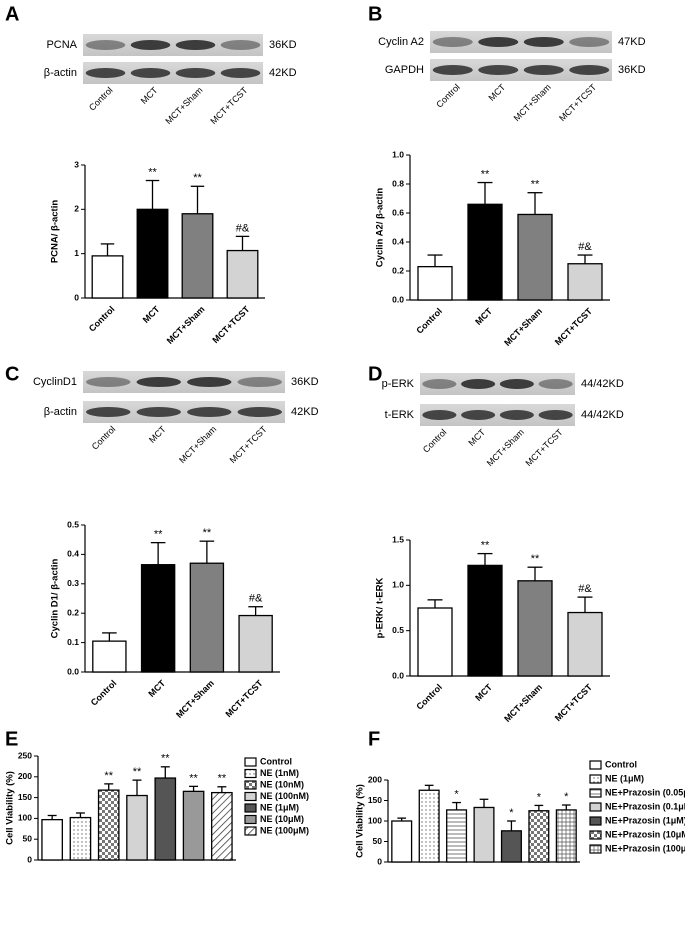 This screenshot has width=685, height=926. I want to click on y-tick-label: 2, so click(76, 209).